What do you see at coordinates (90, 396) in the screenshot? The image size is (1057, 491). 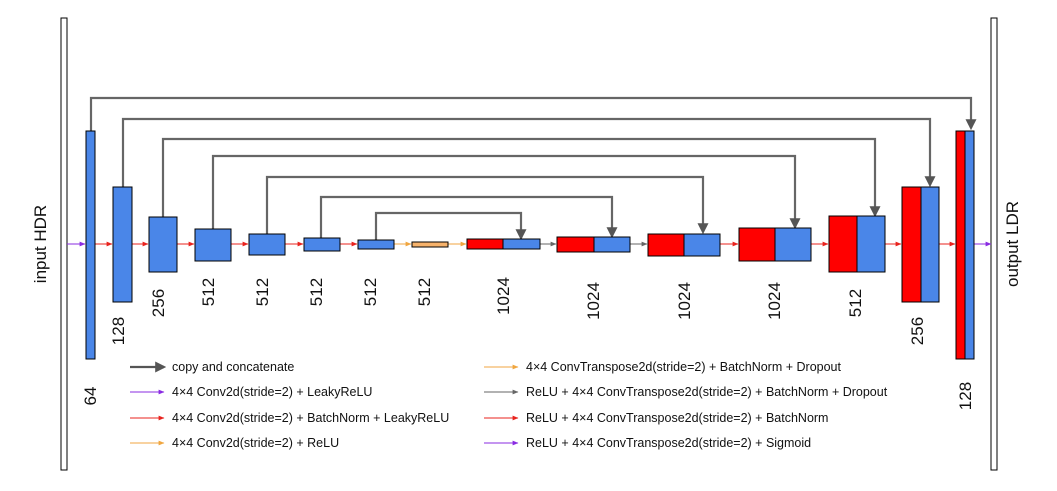 I see `enc-label-1: 64` at bounding box center [90, 396].